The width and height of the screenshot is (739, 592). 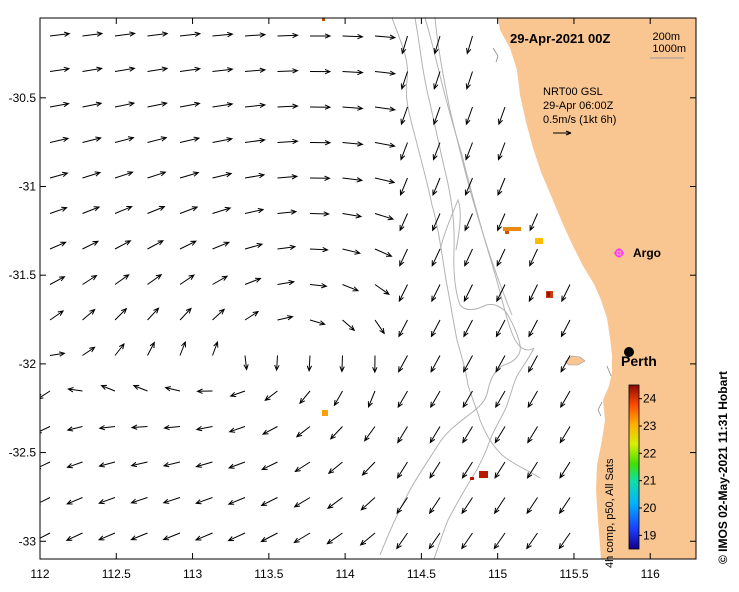 I want to click on colorbar-tick-label: 19, so click(x=650, y=535).